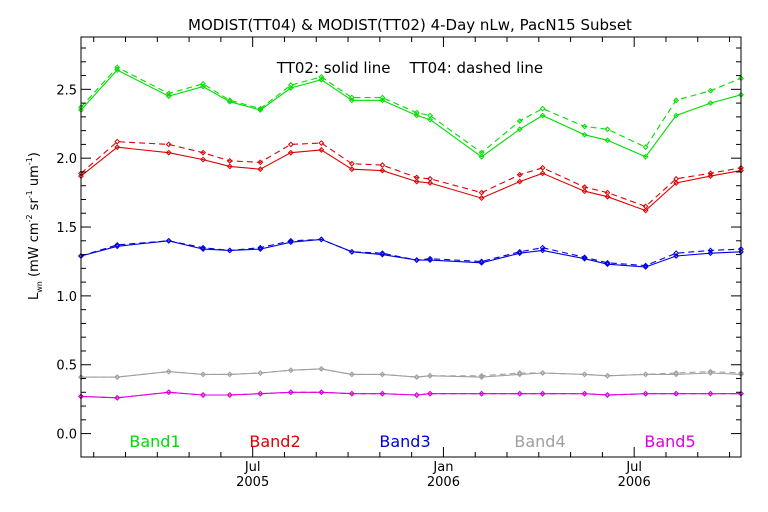 The width and height of the screenshot is (768, 512). Describe the element at coordinates (411, 395) in the screenshot. I see `series-band5-tt04` at that location.